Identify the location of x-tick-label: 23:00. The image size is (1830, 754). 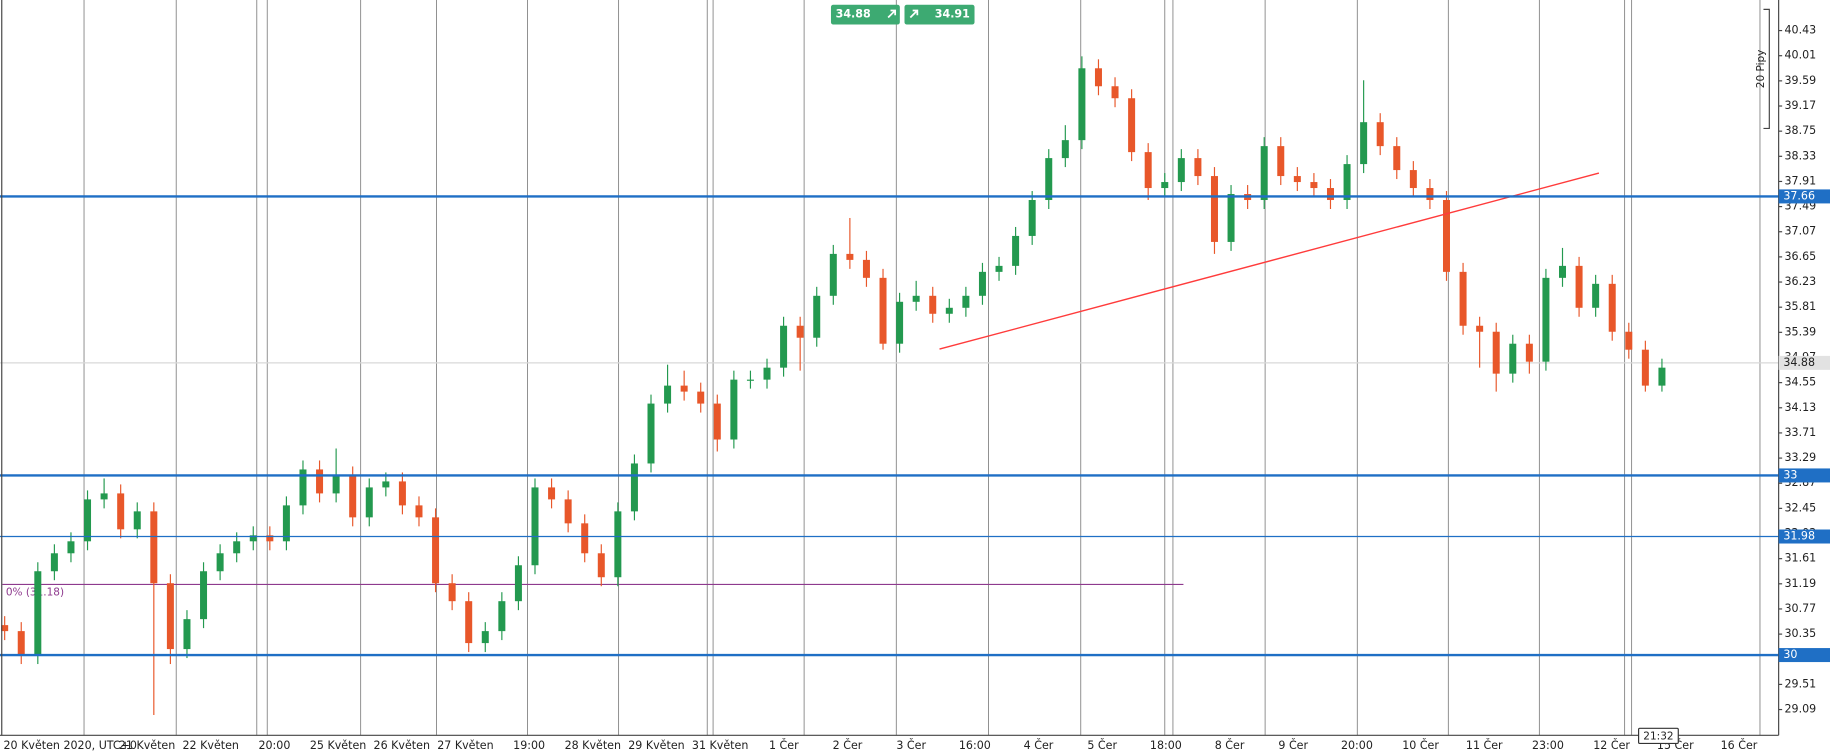
(1548, 745).